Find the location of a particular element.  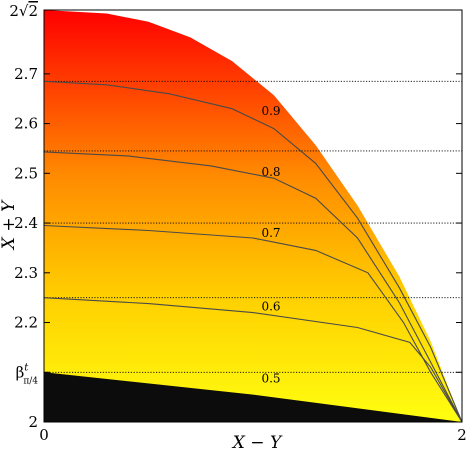

x-tick-label: 2 is located at coordinates (462, 435).